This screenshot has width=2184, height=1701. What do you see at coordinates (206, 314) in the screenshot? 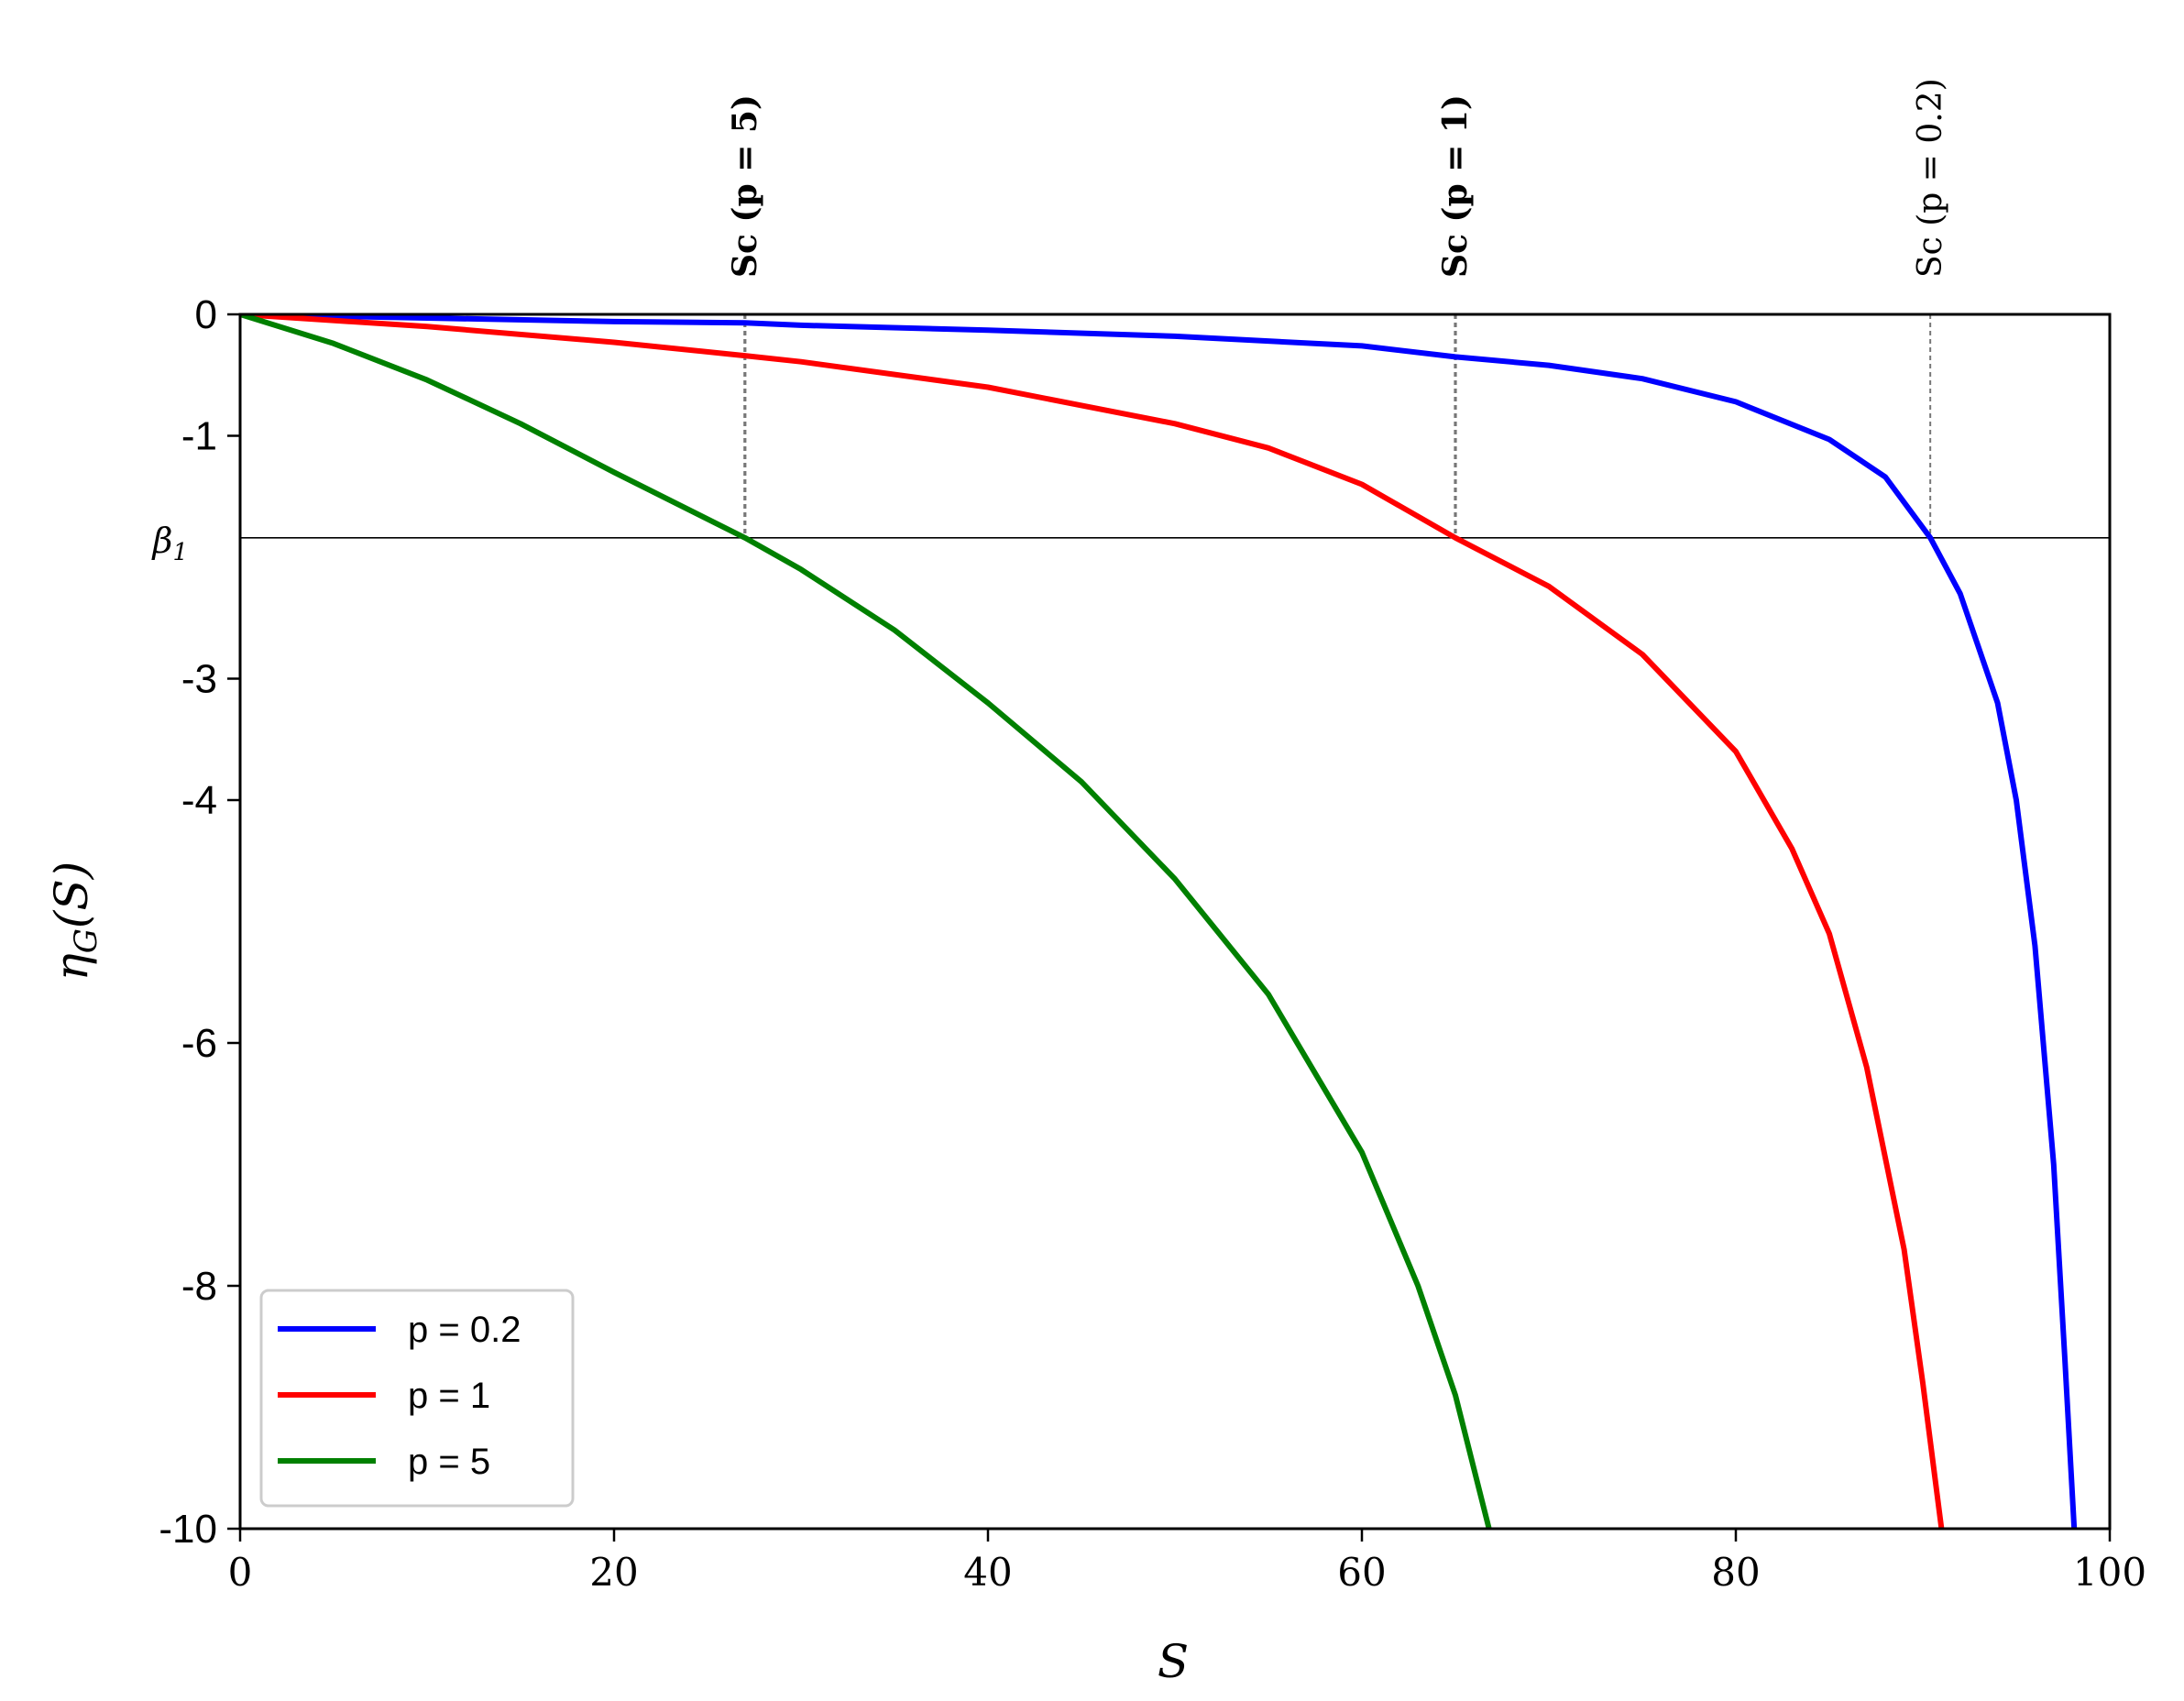
I see `y-tick-label-0: 0` at bounding box center [206, 314].